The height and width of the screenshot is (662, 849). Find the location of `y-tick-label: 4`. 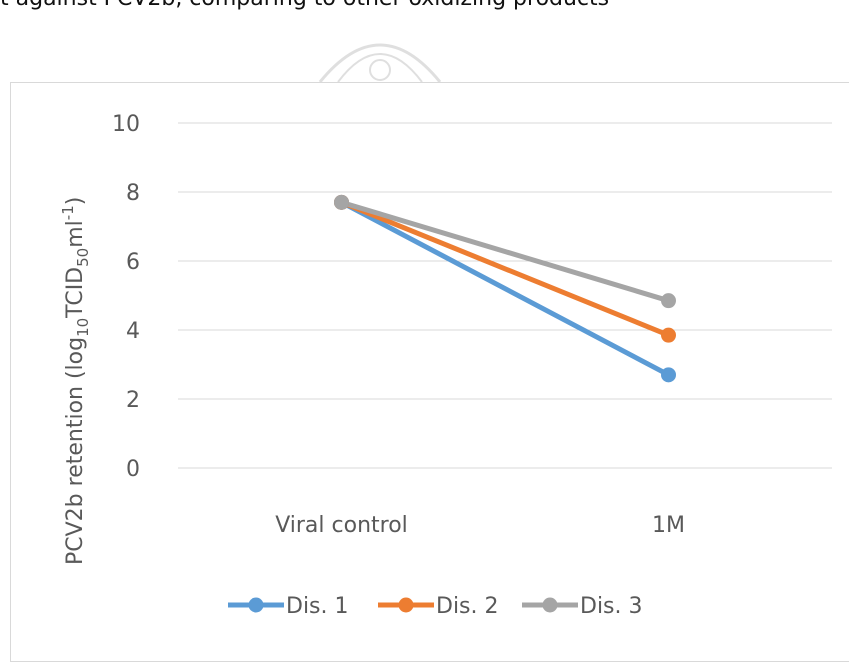

y-tick-label: 4 is located at coordinates (133, 331).